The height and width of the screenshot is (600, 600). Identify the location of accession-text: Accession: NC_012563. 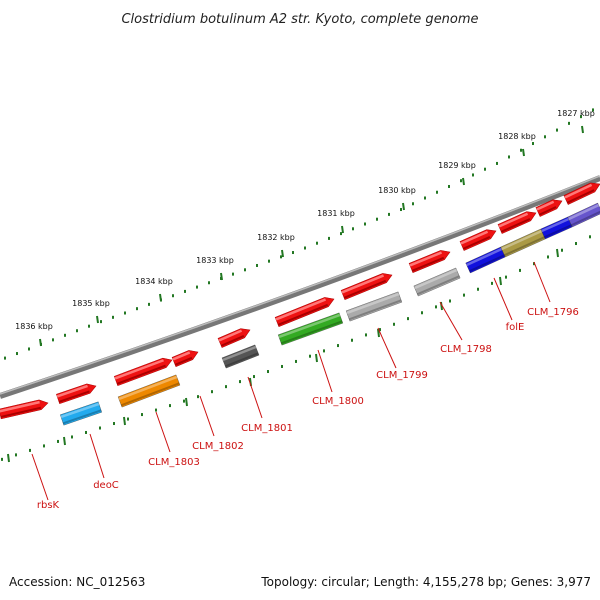
(77, 582).